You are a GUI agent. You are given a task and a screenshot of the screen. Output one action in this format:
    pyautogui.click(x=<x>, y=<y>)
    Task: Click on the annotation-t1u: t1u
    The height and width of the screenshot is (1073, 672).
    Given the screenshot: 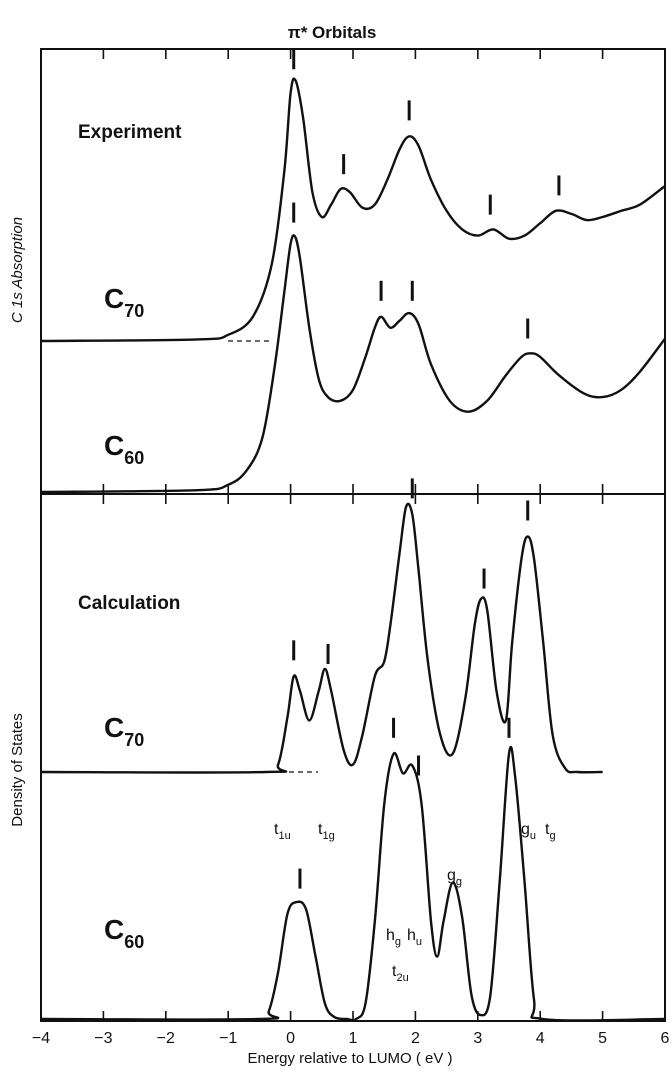 What is the action you would take?
    pyautogui.click(x=282, y=831)
    